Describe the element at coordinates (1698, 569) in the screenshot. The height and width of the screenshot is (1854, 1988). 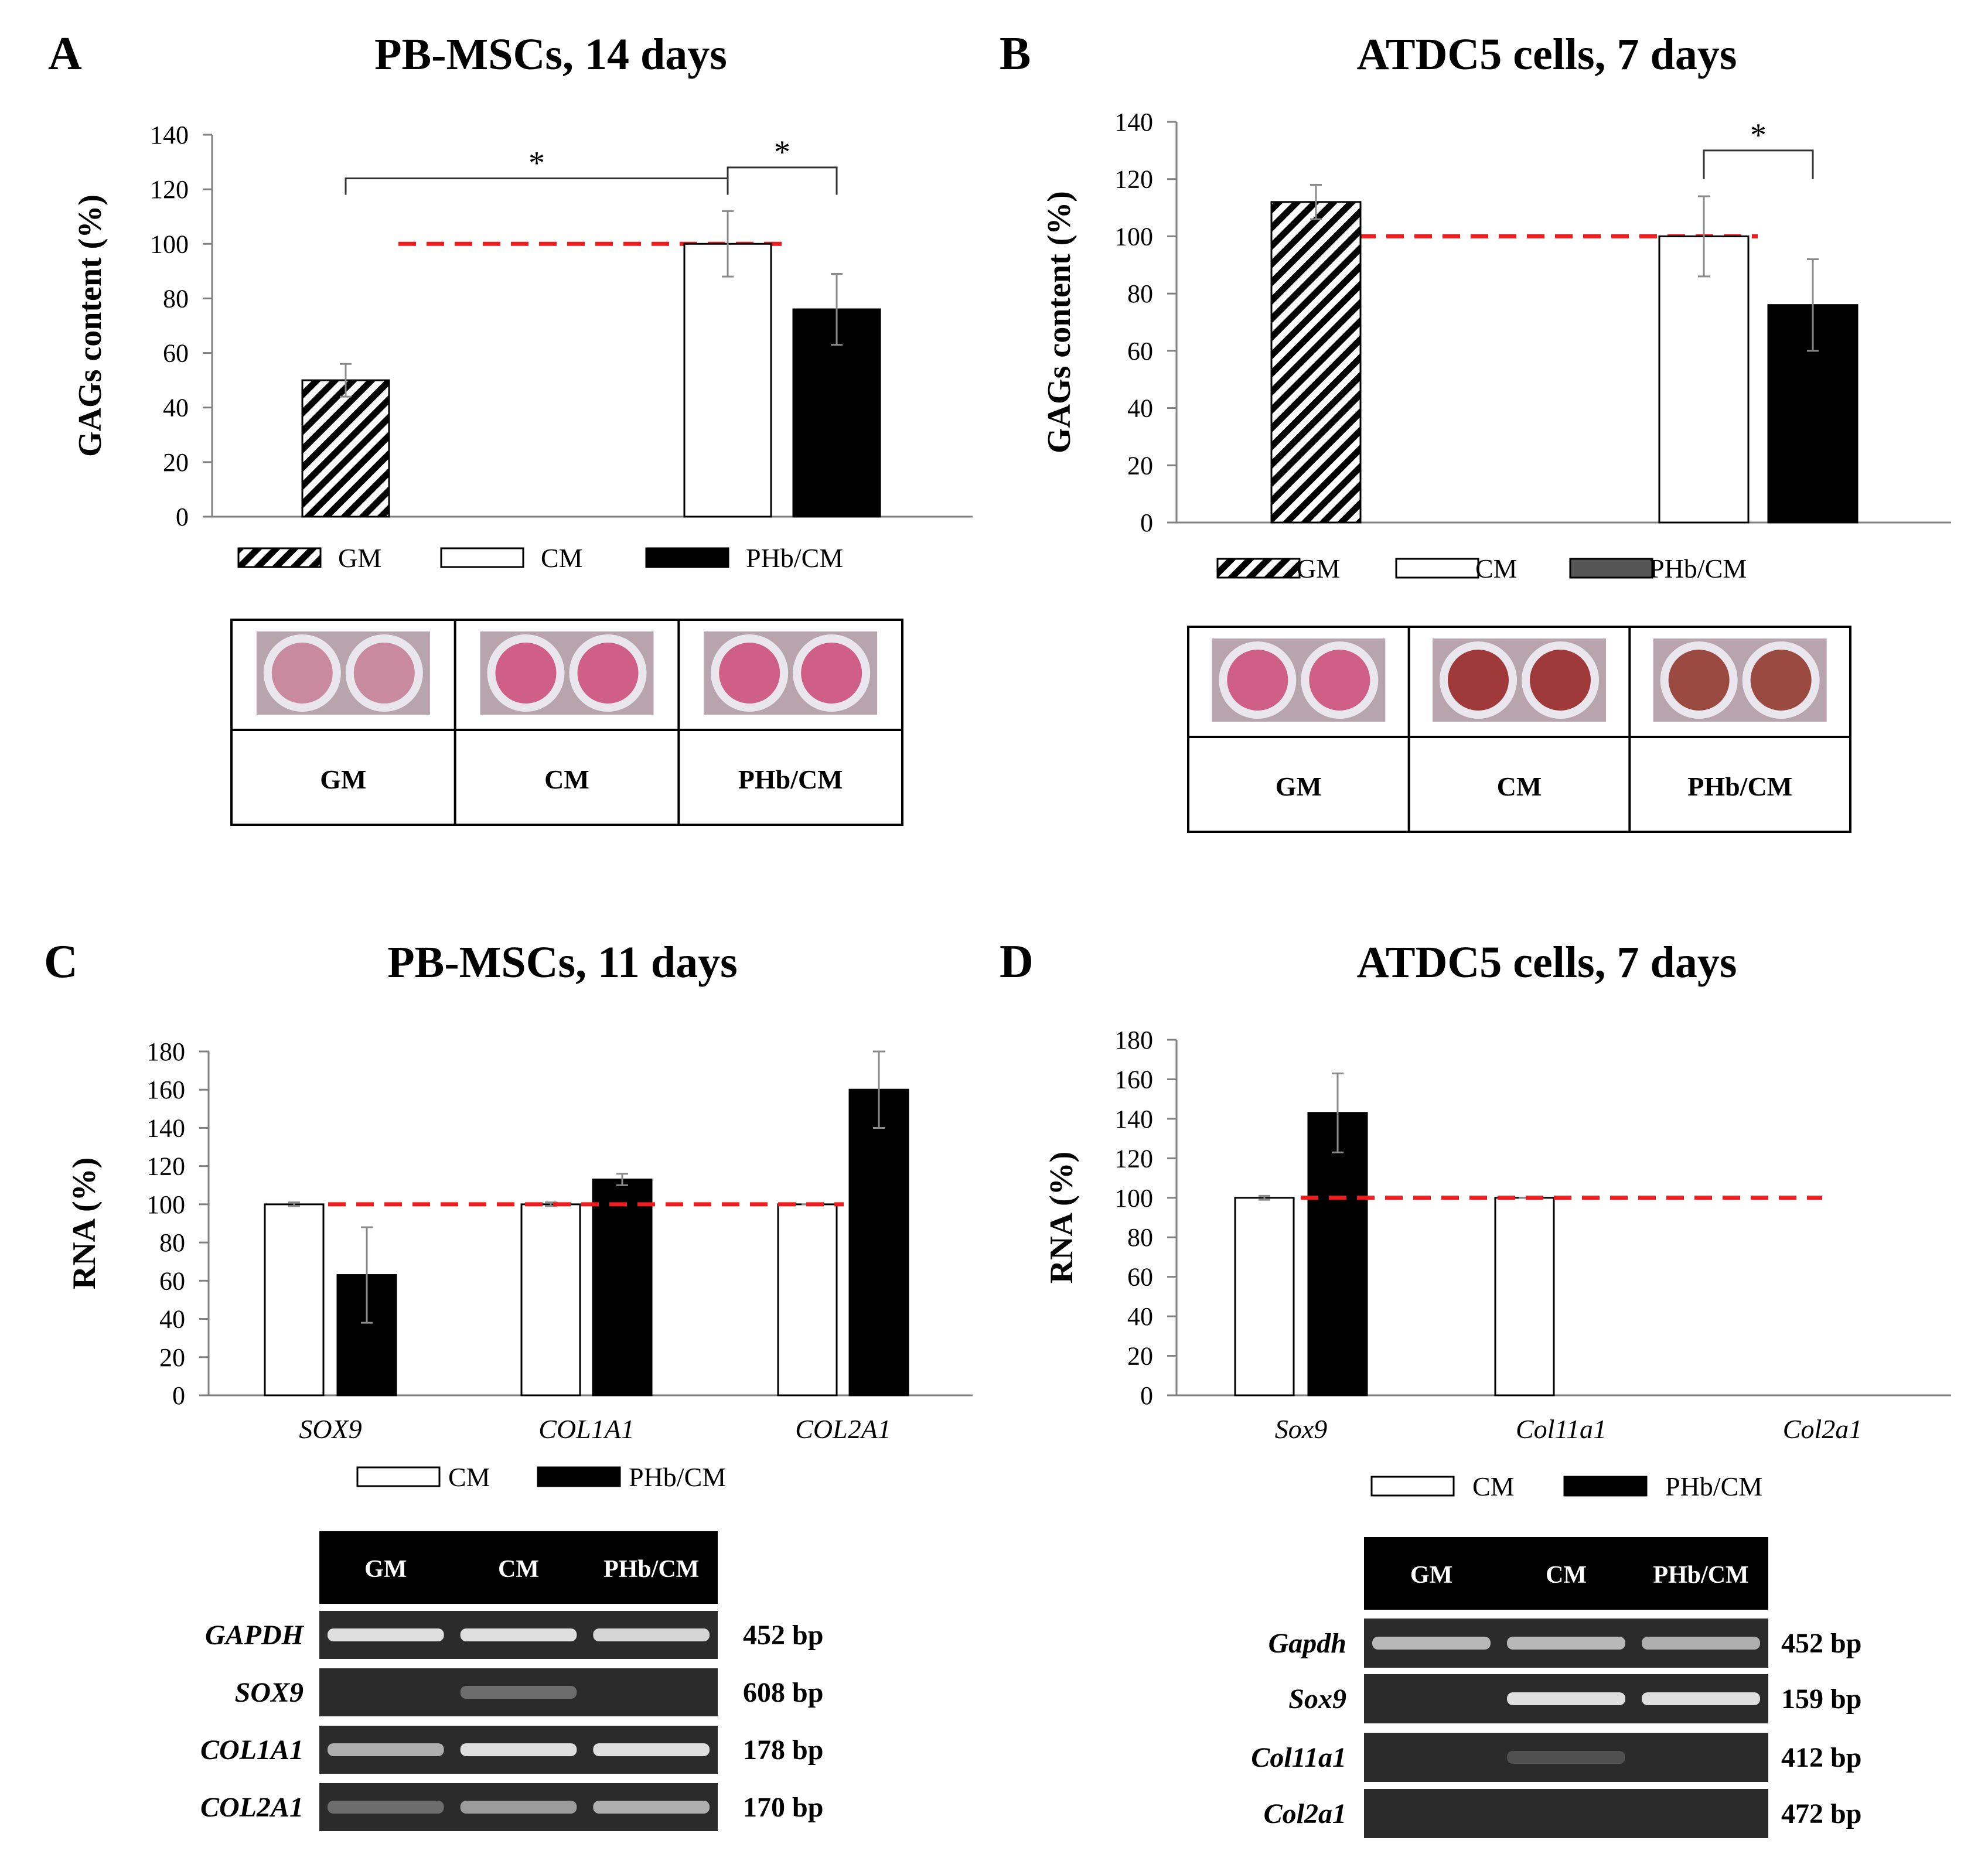
I see `panel-b-legend-label: PHb/CM` at that location.